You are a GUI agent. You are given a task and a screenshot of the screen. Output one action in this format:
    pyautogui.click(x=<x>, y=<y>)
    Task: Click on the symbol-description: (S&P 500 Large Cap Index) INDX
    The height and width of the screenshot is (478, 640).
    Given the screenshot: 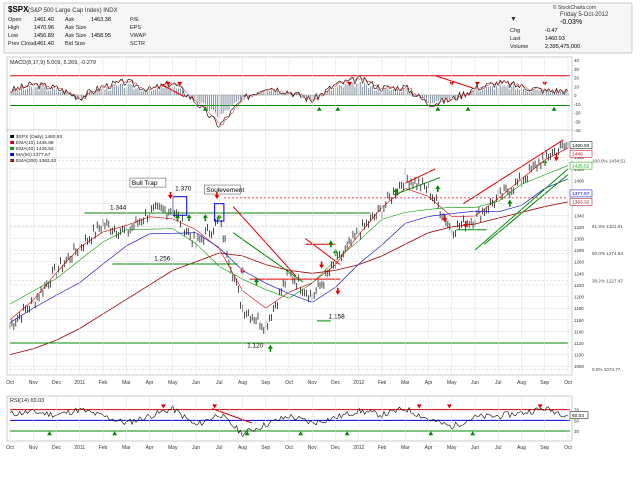 What is the action you would take?
    pyautogui.click(x=73, y=11)
    